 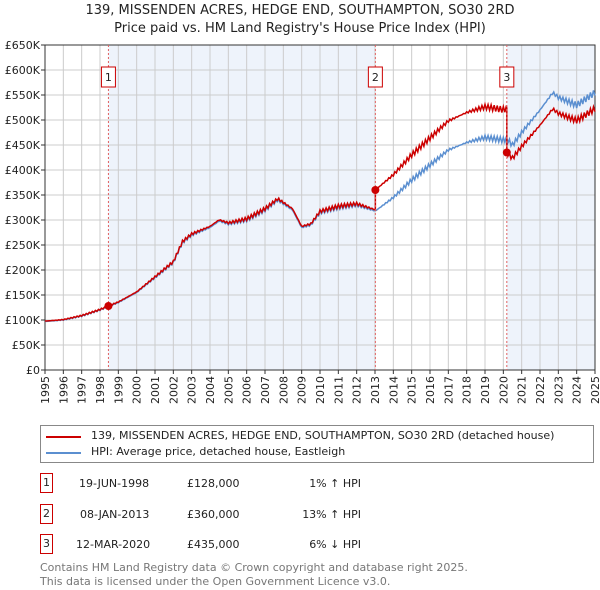 What do you see at coordinates (540, 390) in the screenshot?
I see `x-tick-label: 2022` at bounding box center [540, 390].